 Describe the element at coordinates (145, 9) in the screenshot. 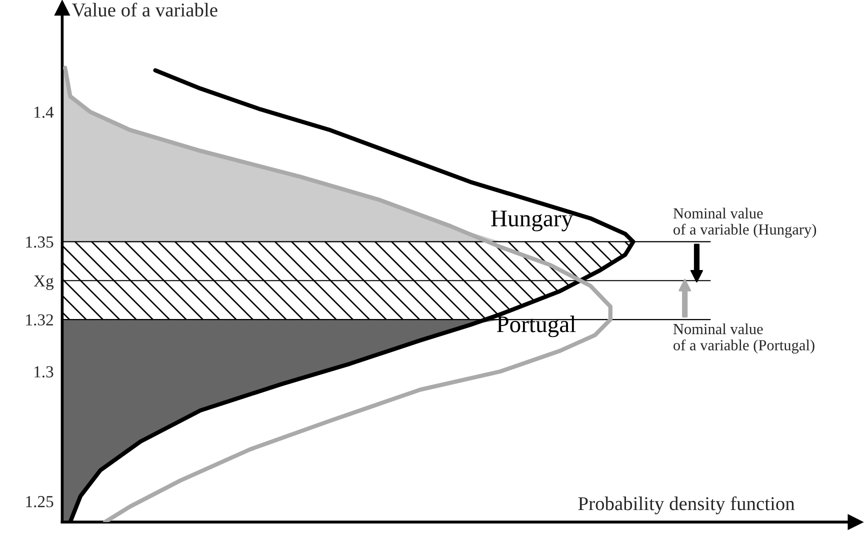

I see `y-axis-title: Value of a variable` at that location.